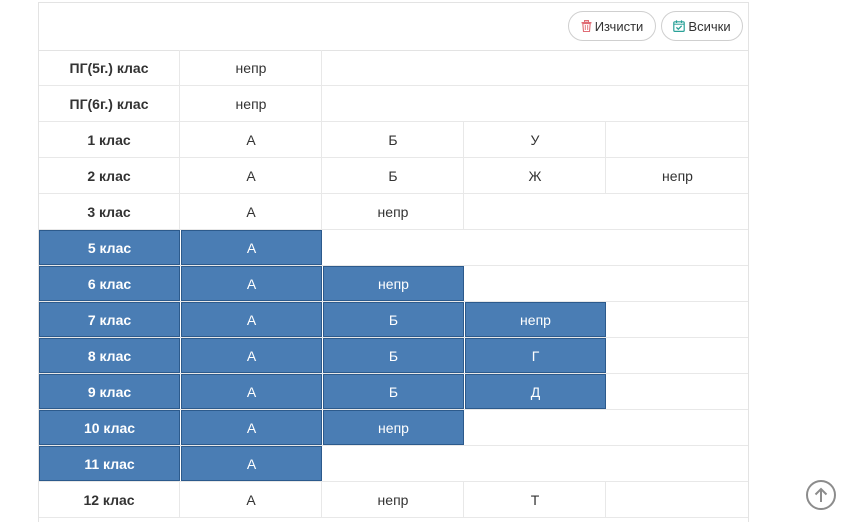 This screenshot has height=522, width=849. Describe the element at coordinates (109, 463) in the screenshot. I see `class-label: 11 клас` at that location.